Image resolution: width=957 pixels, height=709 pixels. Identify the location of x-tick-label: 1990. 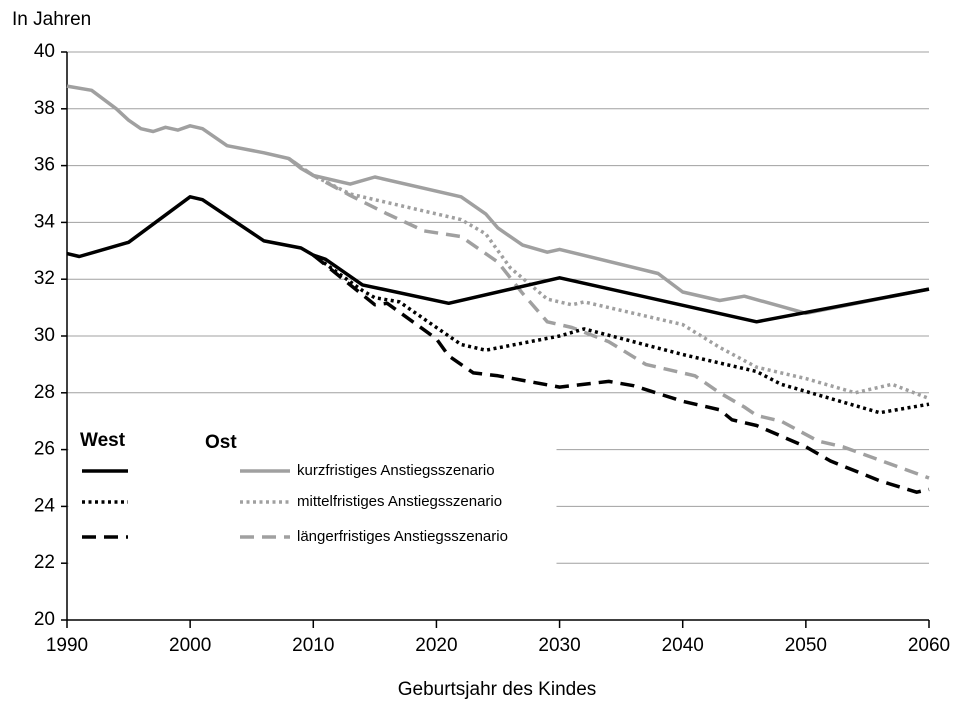
(67, 645).